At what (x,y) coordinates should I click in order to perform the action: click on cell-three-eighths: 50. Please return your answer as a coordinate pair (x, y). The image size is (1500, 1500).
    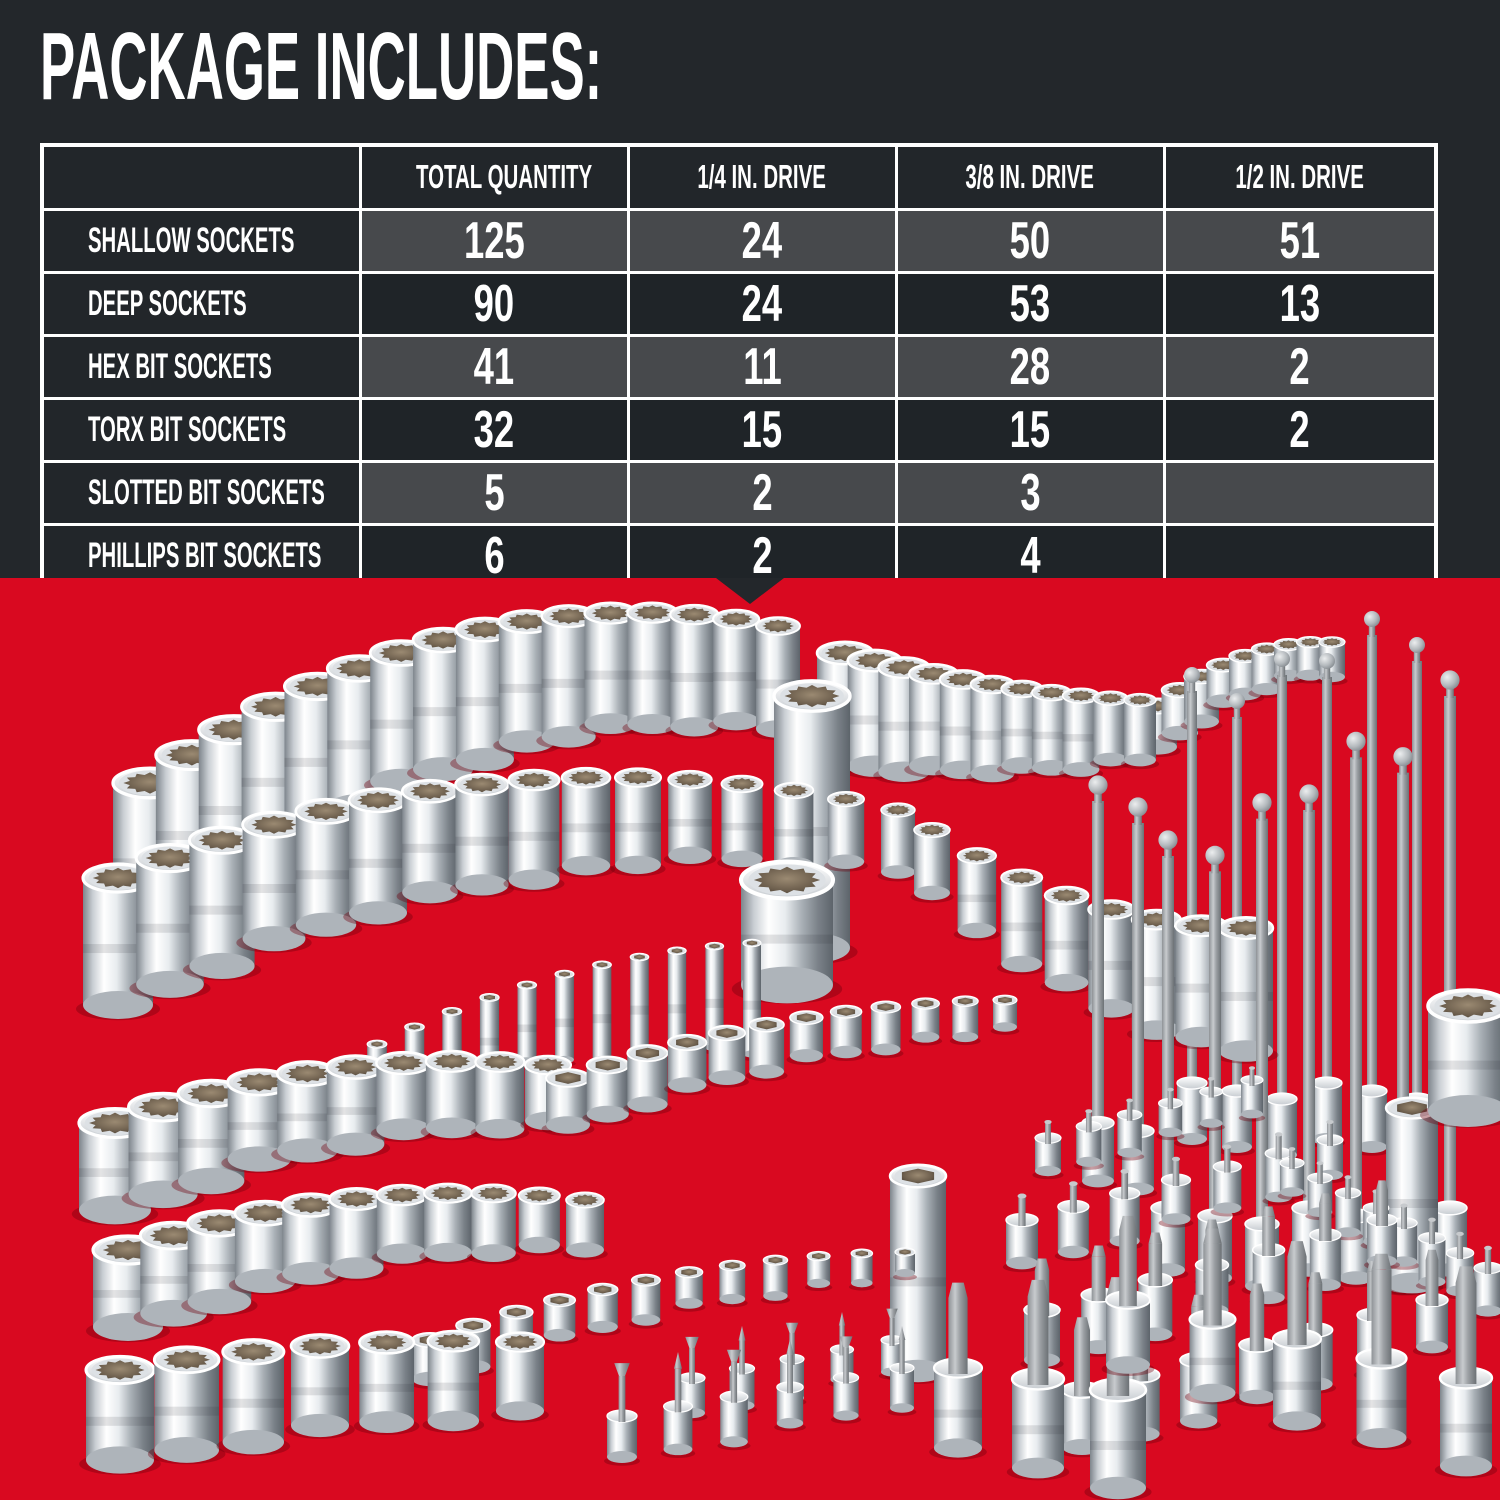
    Looking at the image, I should click on (1030, 240).